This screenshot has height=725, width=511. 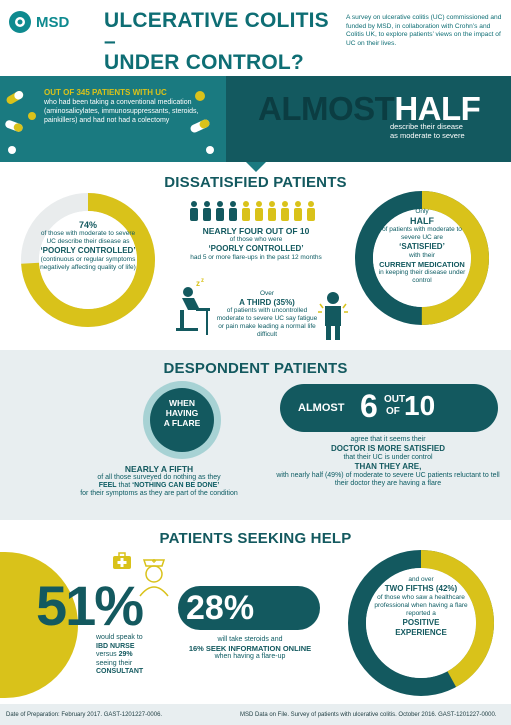 I want to click on donut-half, so click(x=422, y=258).